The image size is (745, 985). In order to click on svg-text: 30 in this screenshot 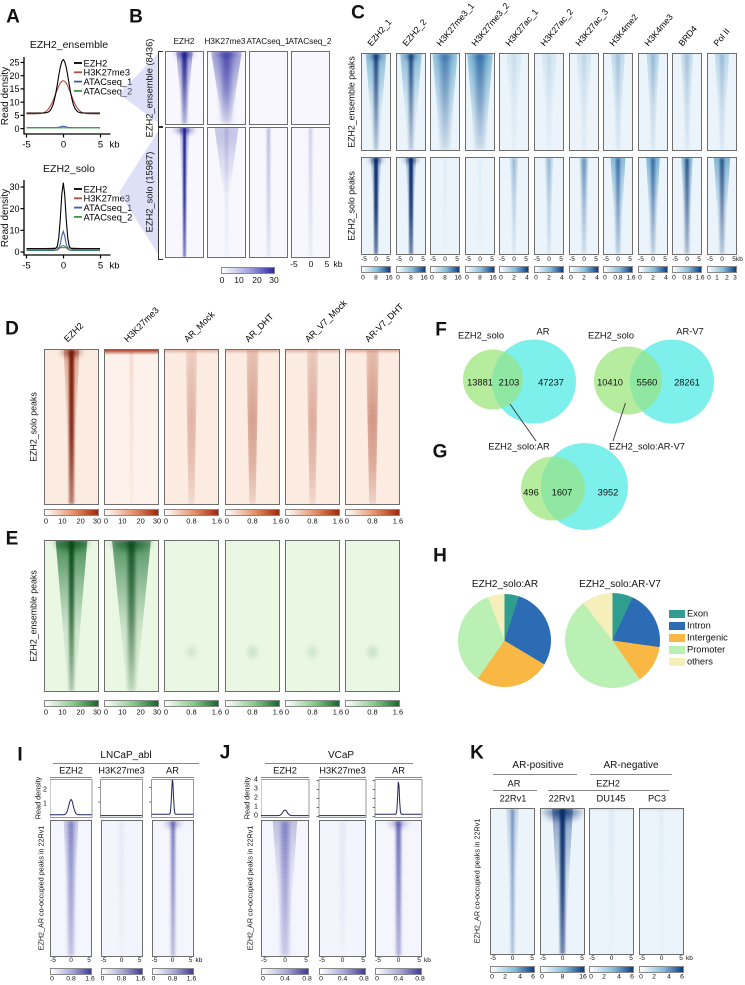, I will do `click(14, 187)`.